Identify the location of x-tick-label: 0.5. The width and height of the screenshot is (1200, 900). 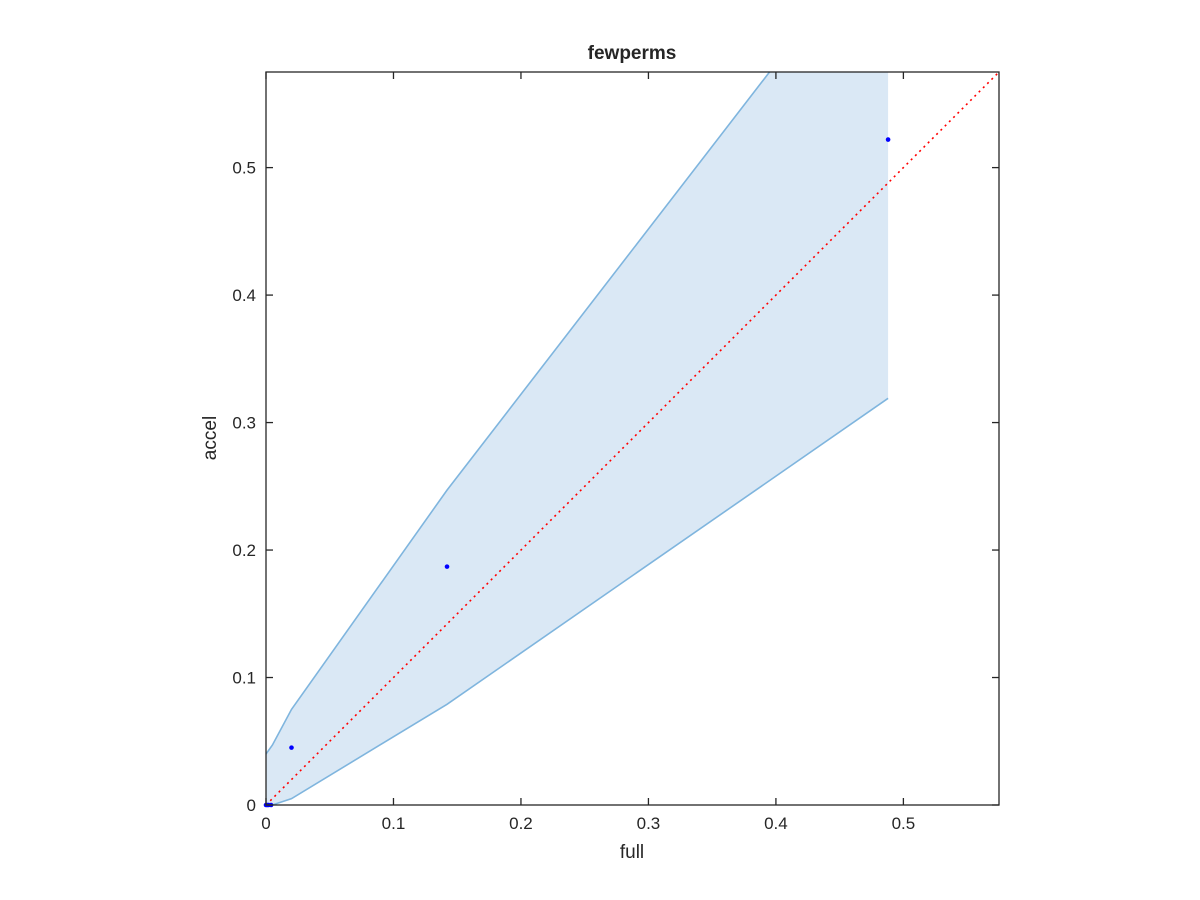
(904, 823).